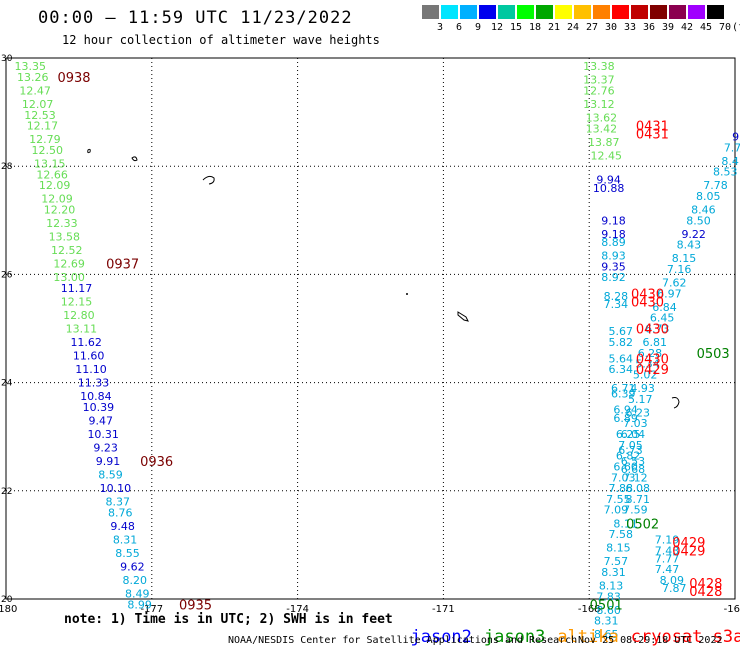 Image resolution: width=740 pixels, height=650 pixels. I want to click on time-label: 0936, so click(156, 462).